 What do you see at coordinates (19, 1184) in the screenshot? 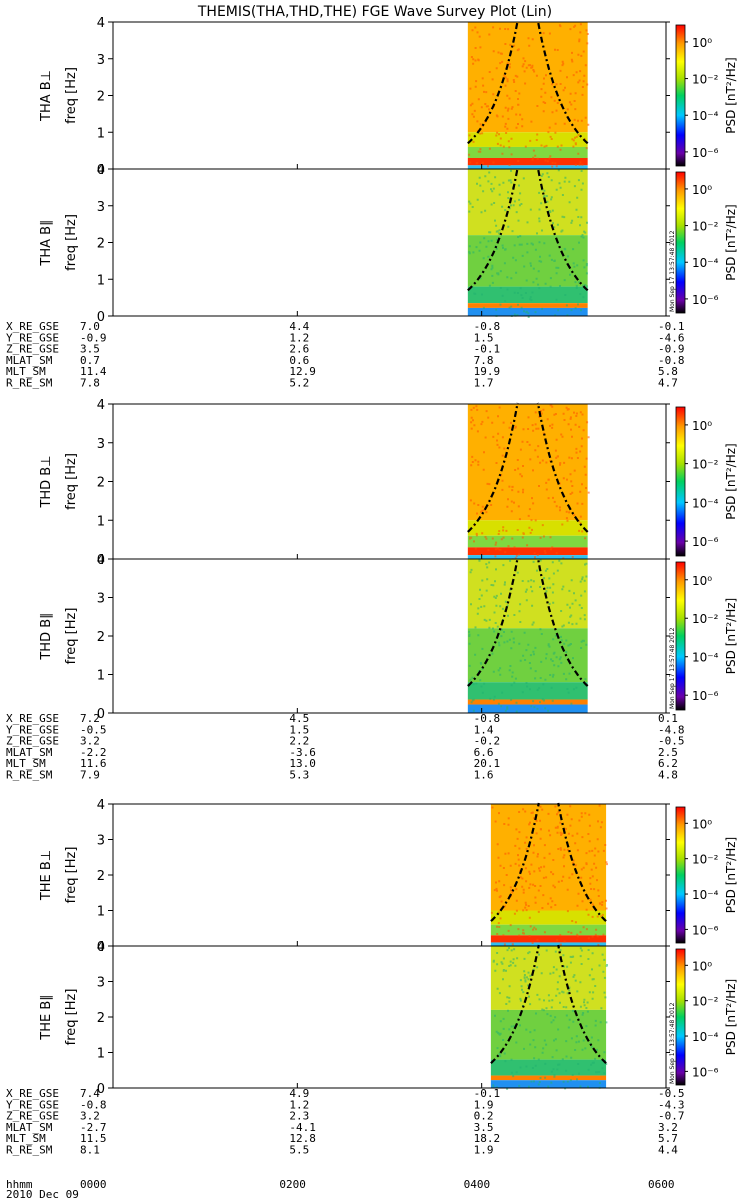
I see `time-axis-unit: hhmm` at bounding box center [19, 1184].